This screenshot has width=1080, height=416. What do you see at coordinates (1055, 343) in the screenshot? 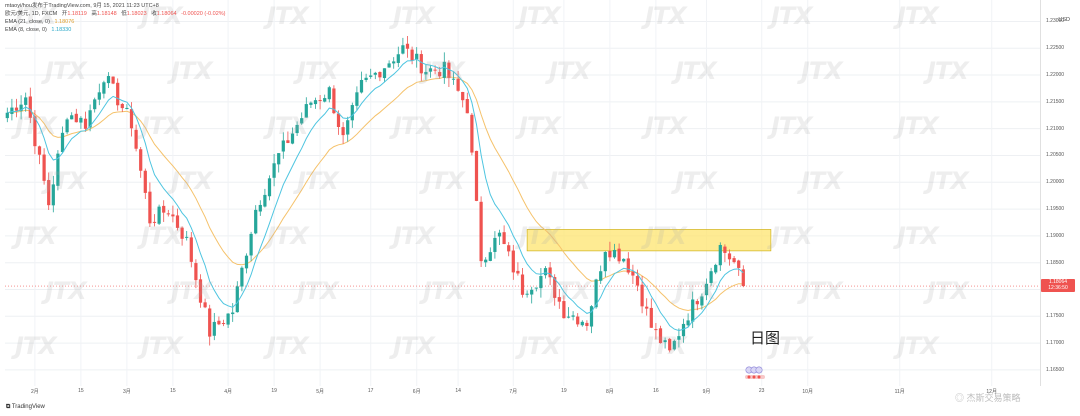
I see `y-tick-label: 1.17000` at bounding box center [1055, 343].